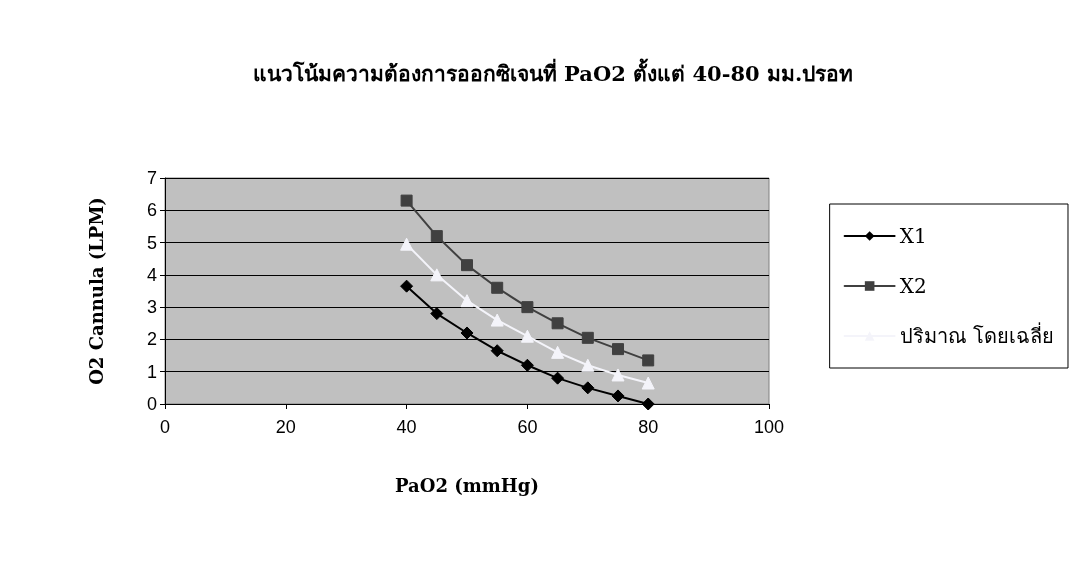  Describe the element at coordinates (151, 210) in the screenshot. I see `y-tick-label: 6` at that location.